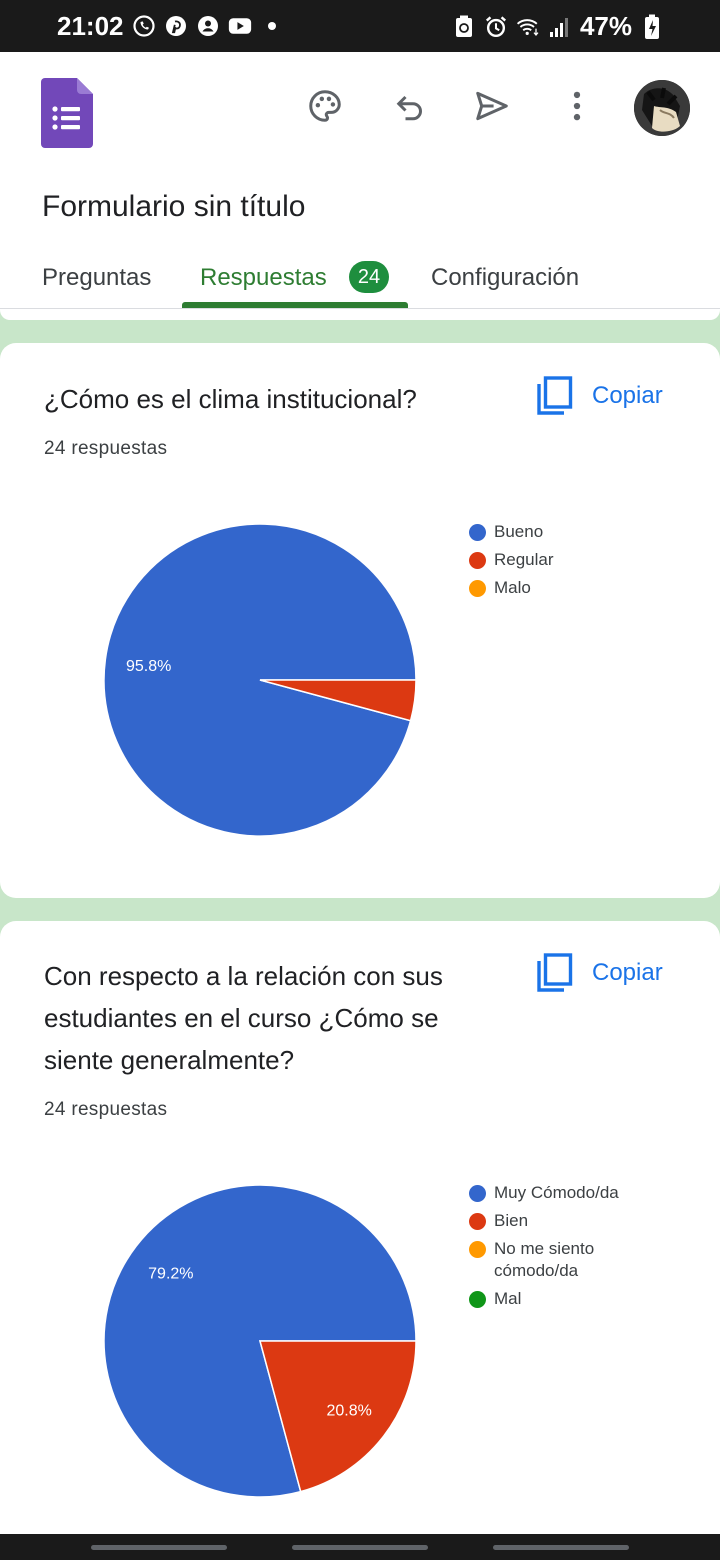 The image size is (720, 1560). Describe the element at coordinates (360, 315) in the screenshot. I see `previous-card-edge` at that location.